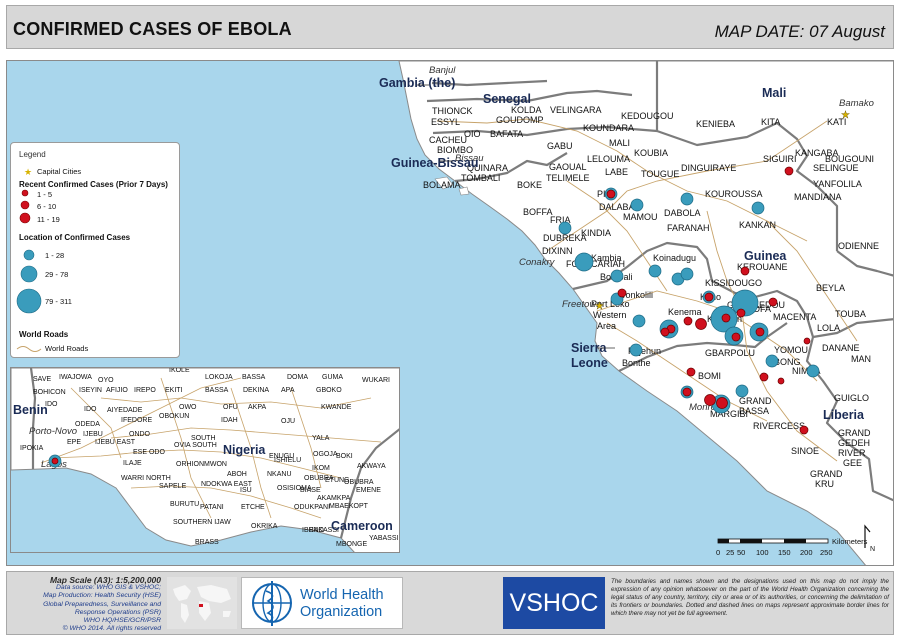  Describe the element at coordinates (854, 433) in the screenshot. I see `place-label: GRAND` at that location.